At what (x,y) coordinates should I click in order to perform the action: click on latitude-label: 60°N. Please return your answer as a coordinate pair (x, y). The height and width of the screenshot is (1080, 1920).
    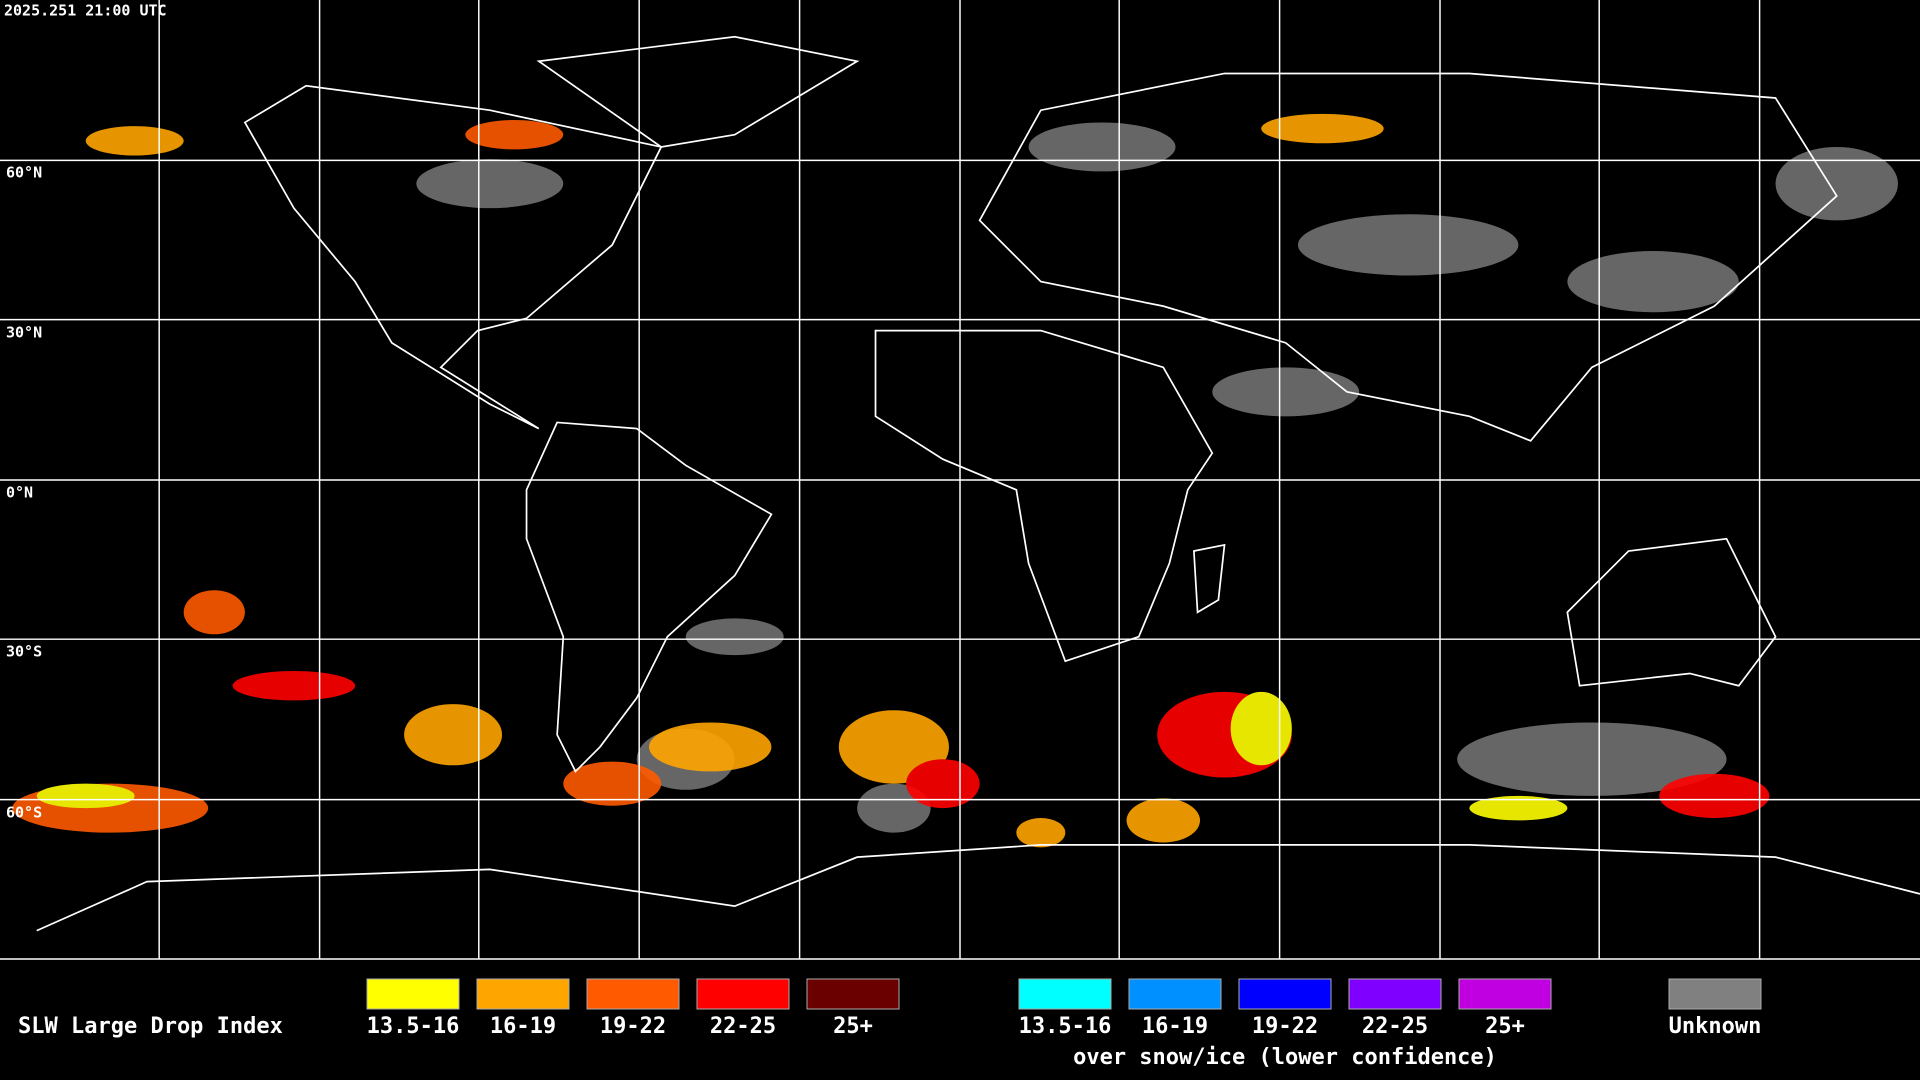
    Looking at the image, I should click on (24, 173).